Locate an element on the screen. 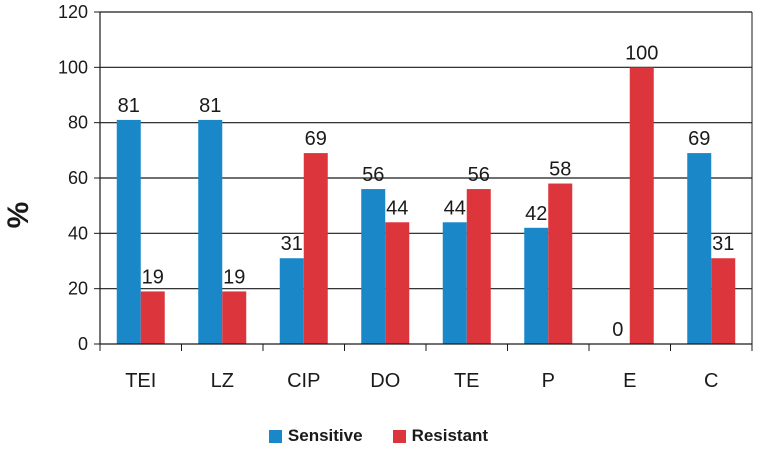 This screenshot has height=449, width=757. data-label: 0 is located at coordinates (617, 330).